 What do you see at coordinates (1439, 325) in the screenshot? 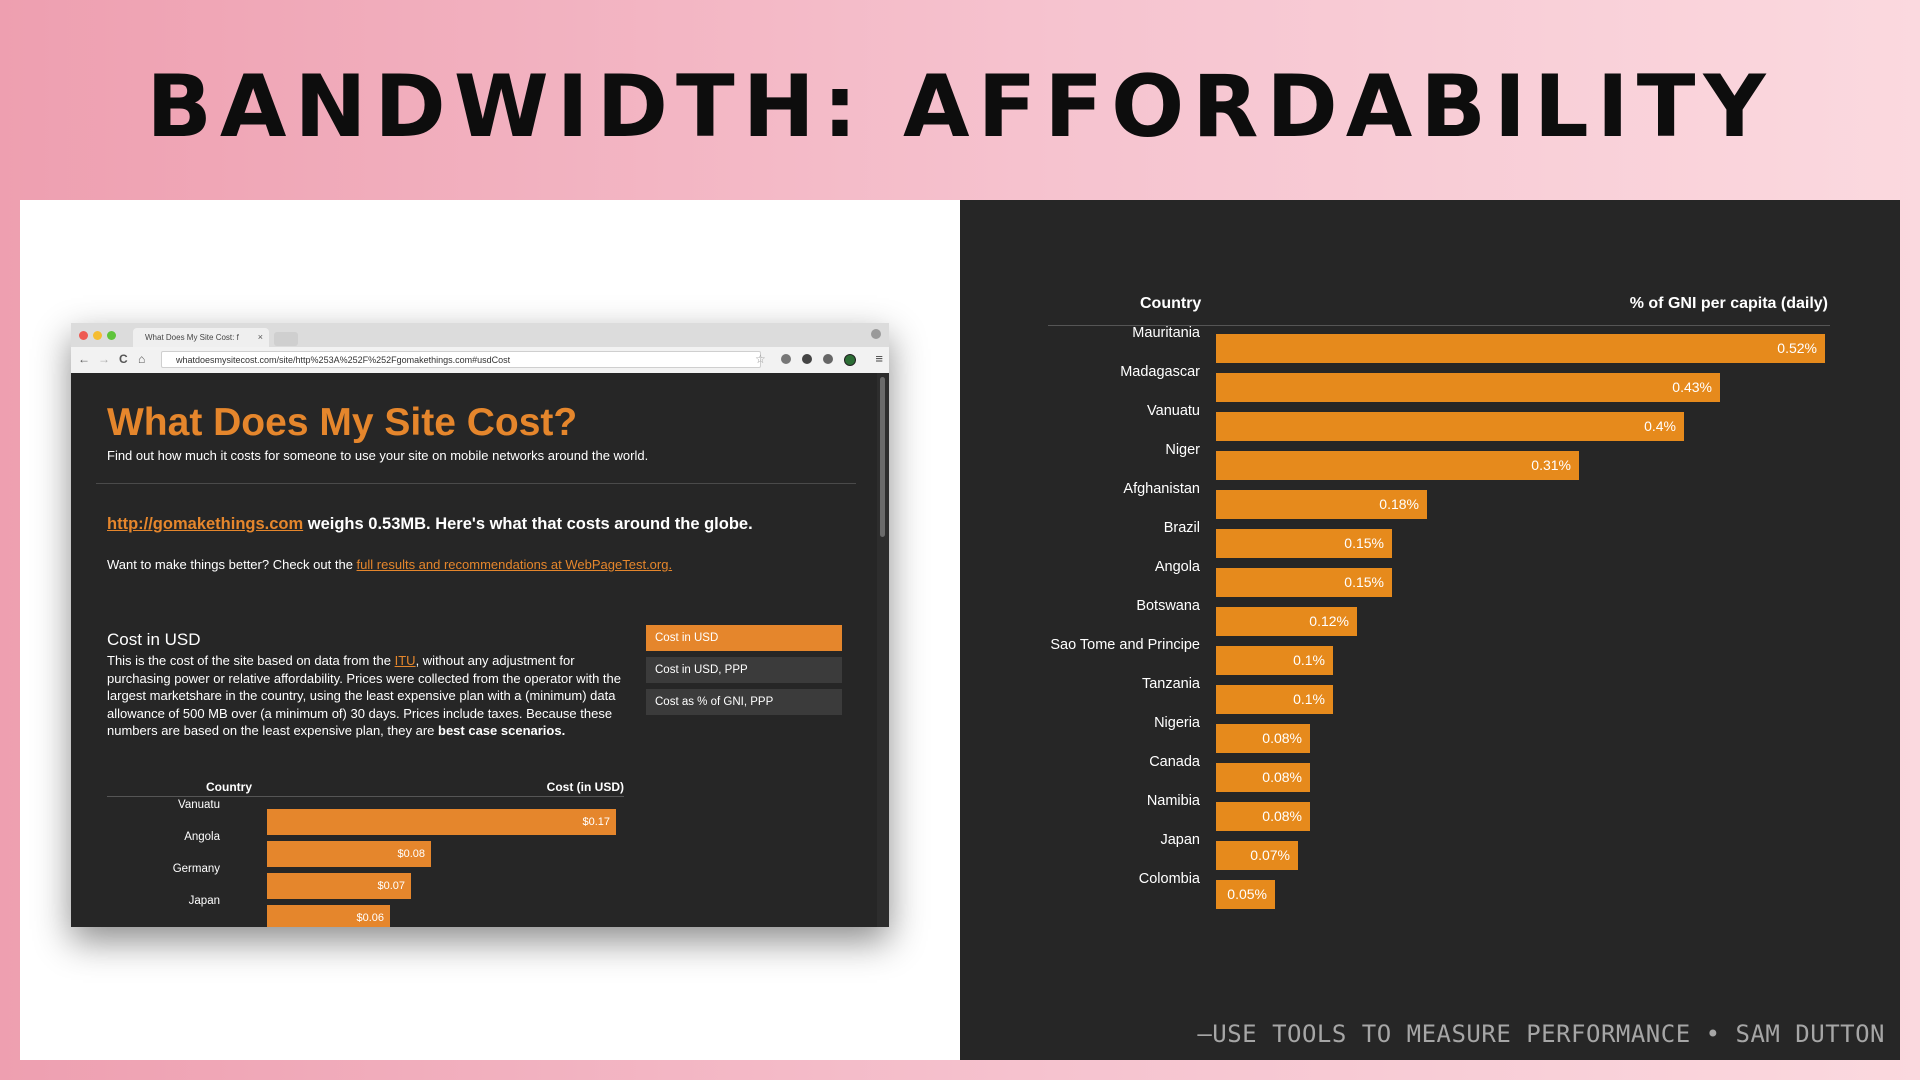
I see `chart-header-line` at bounding box center [1439, 325].